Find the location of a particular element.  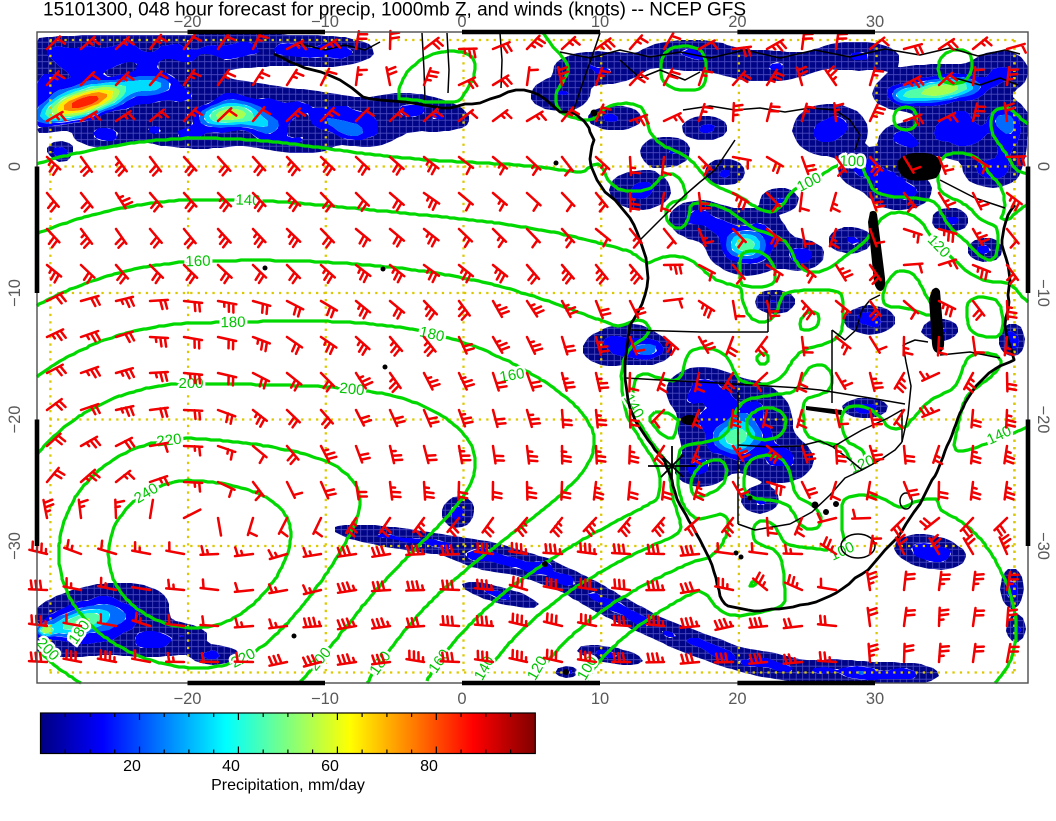

svg-text: 220 is located at coordinates (169, 441).